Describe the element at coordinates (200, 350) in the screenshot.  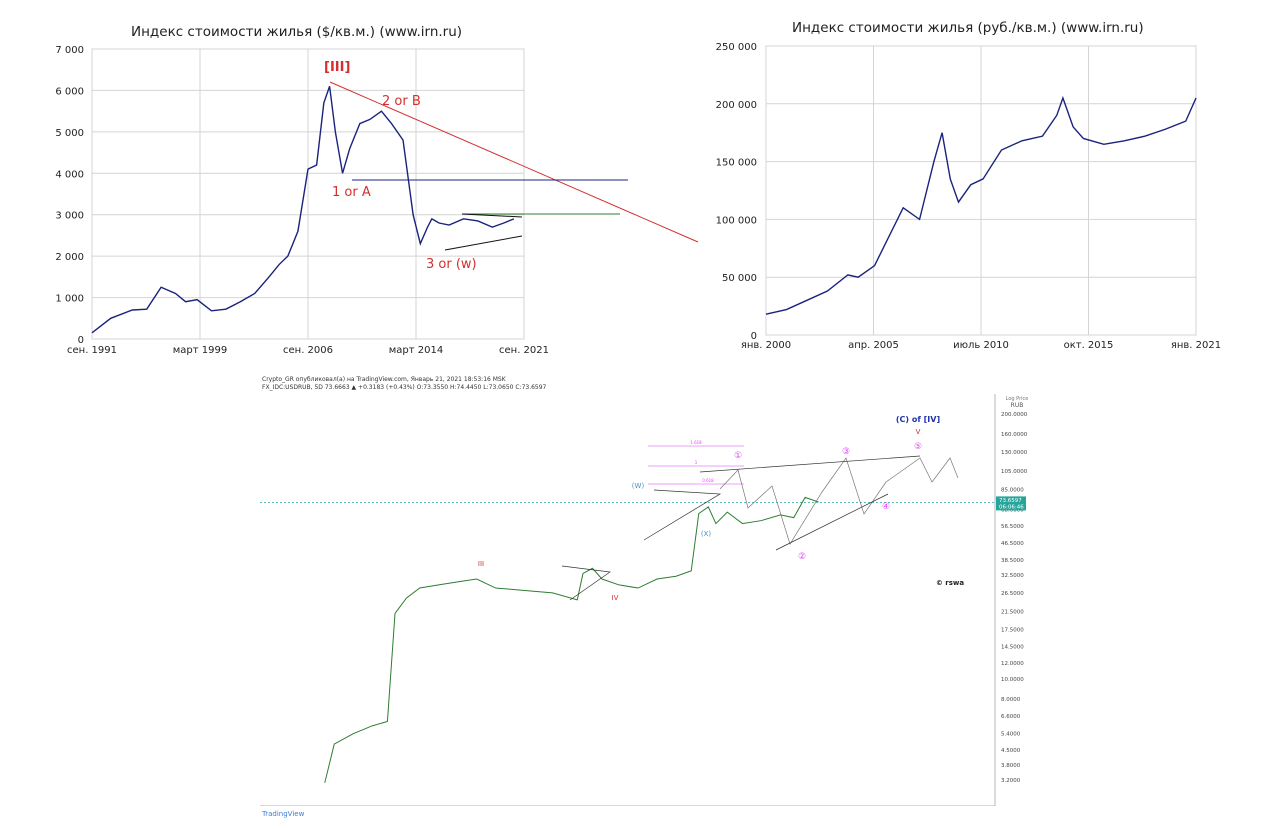
I see `x-tick-label: март 1999` at that location.